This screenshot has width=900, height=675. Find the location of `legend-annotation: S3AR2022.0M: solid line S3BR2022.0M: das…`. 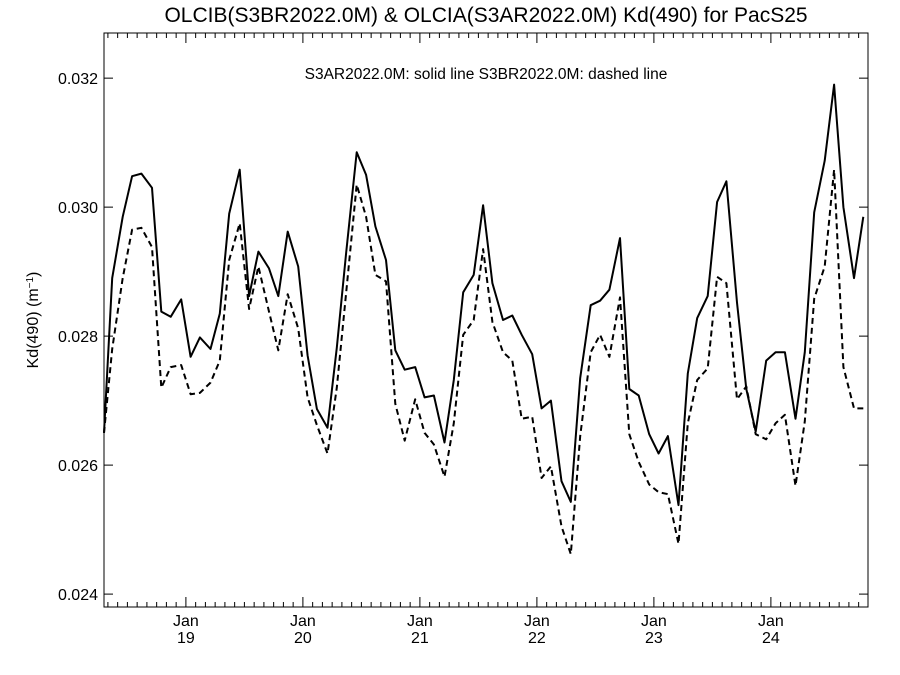

legend-annotation: S3AR2022.0M: solid line S3BR2022.0M: das… is located at coordinates (486, 74).